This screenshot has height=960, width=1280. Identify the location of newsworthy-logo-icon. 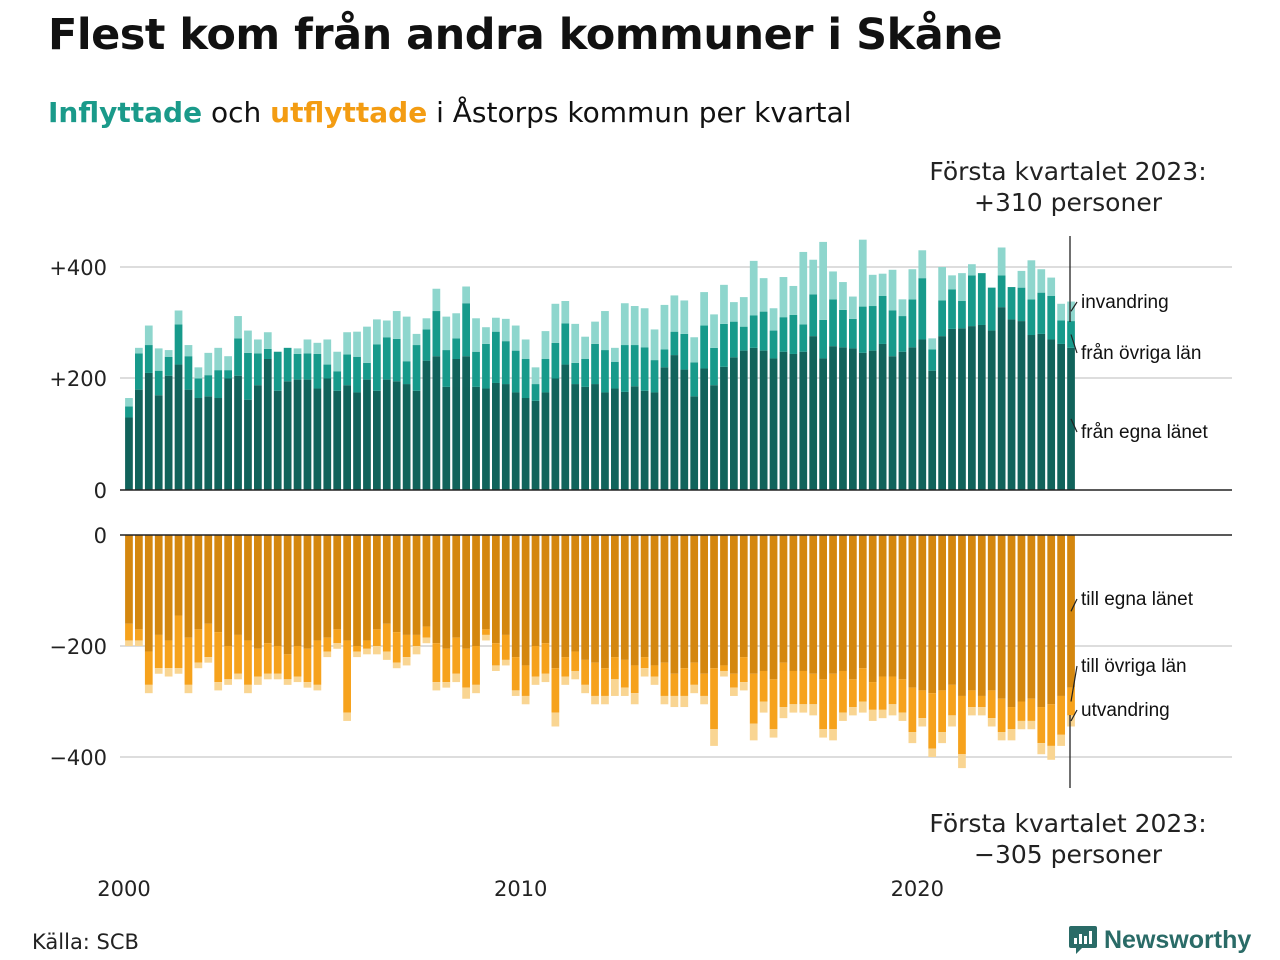
(1083, 940).